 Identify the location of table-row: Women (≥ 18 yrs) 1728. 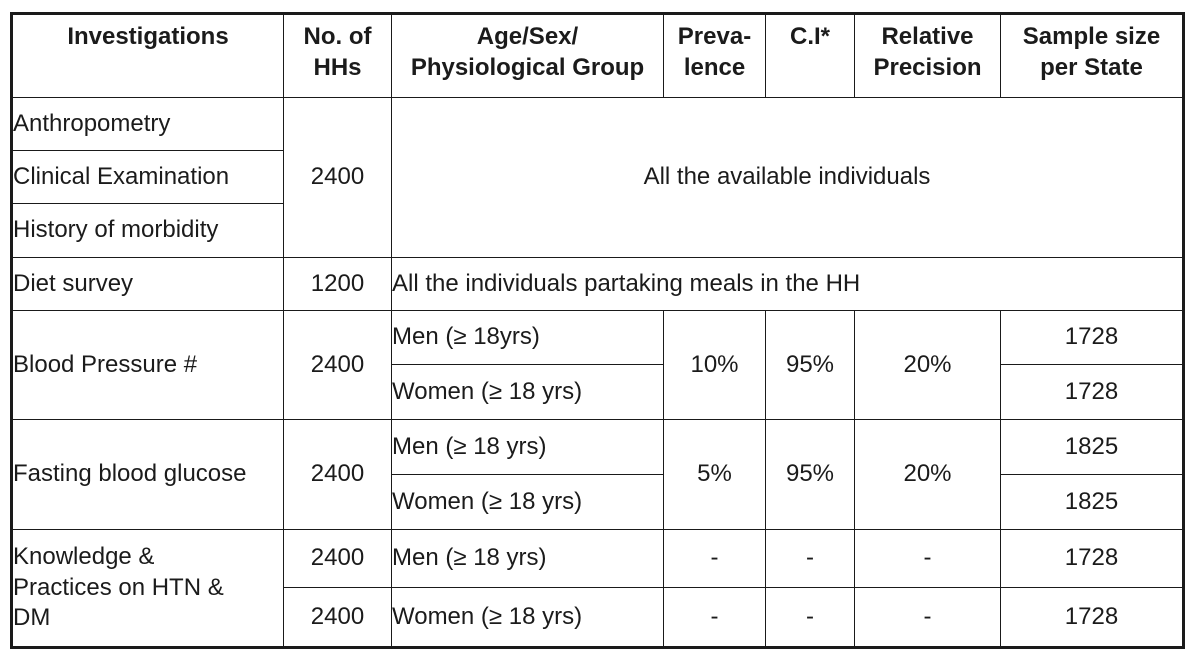
(598, 392).